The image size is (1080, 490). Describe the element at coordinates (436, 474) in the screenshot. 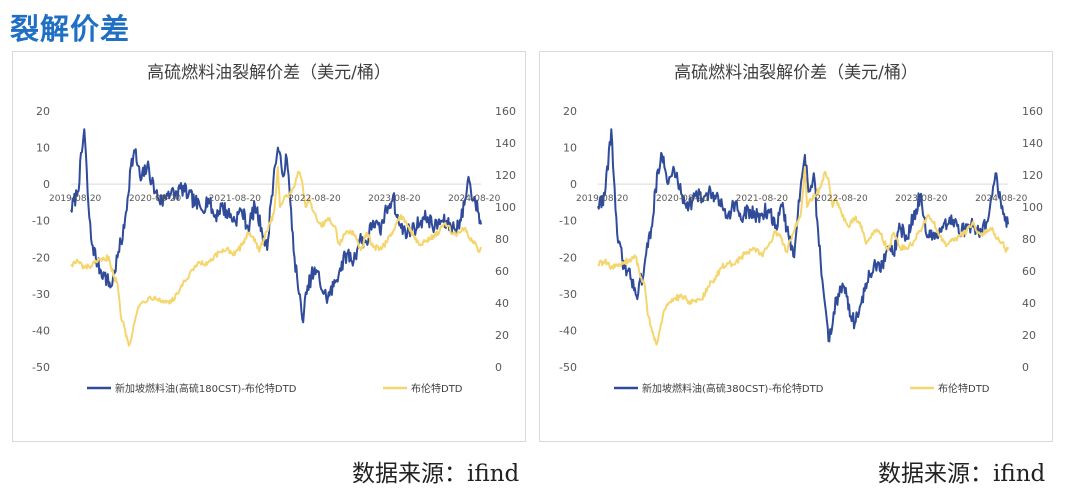

I see `source-note-left: 数据来源：ifind` at that location.